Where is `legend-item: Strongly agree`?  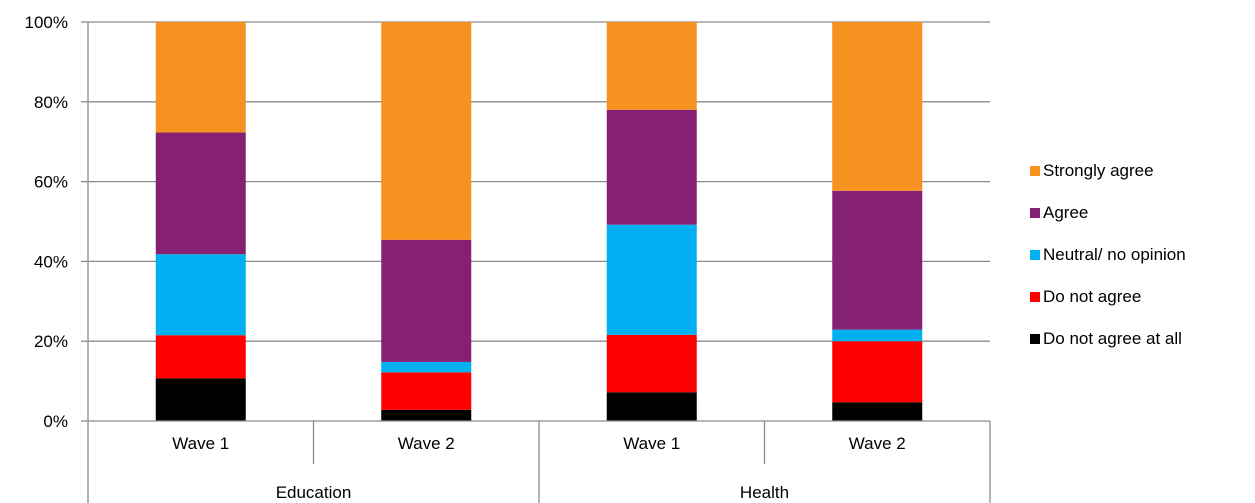 legend-item: Strongly agree is located at coordinates (1108, 170).